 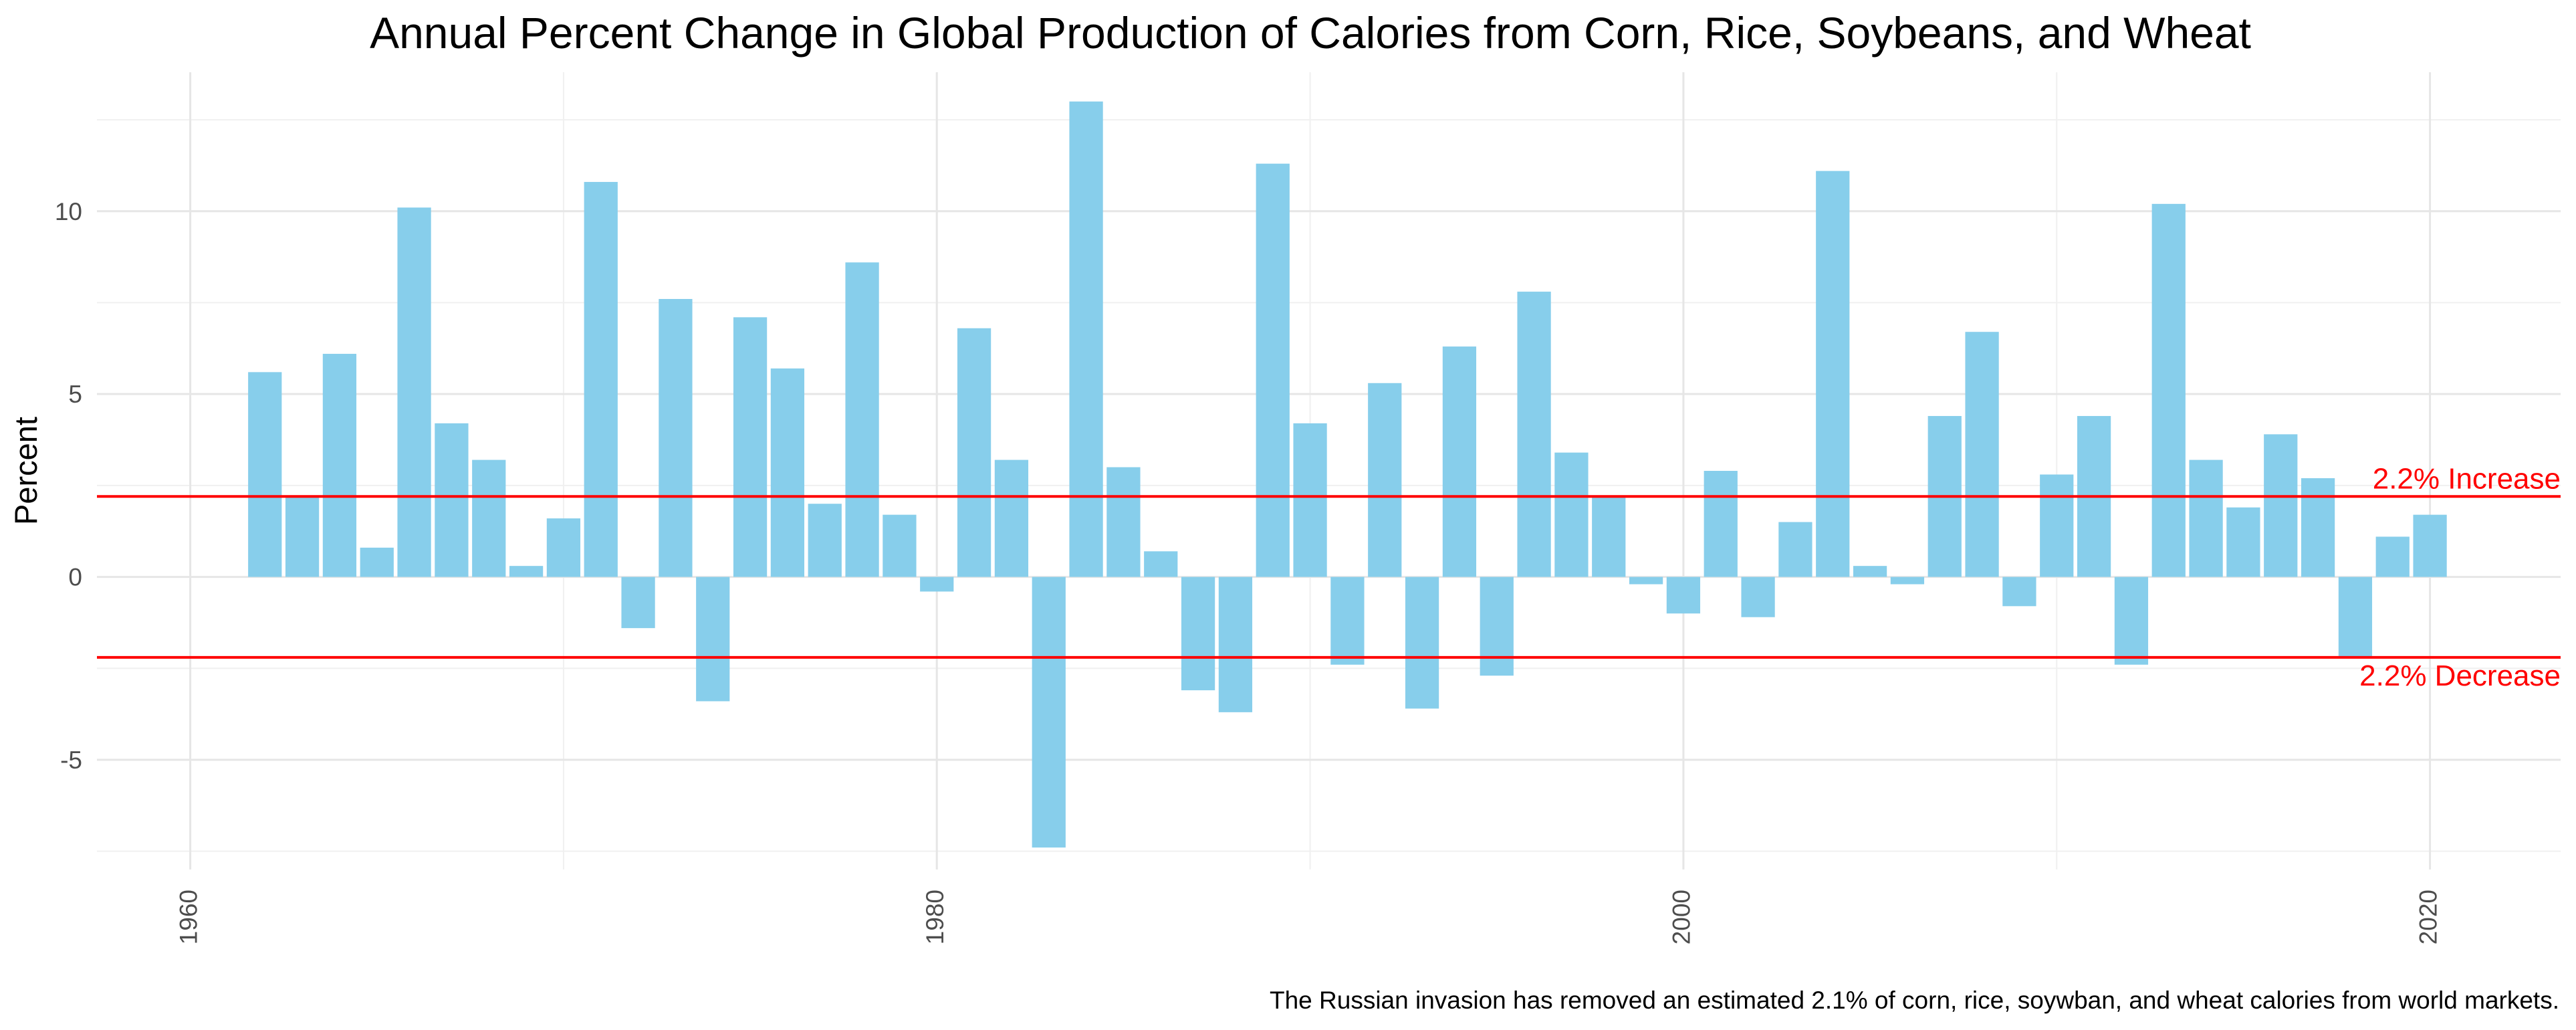 What do you see at coordinates (2019, 592) in the screenshot?
I see `bar-2009` at bounding box center [2019, 592].